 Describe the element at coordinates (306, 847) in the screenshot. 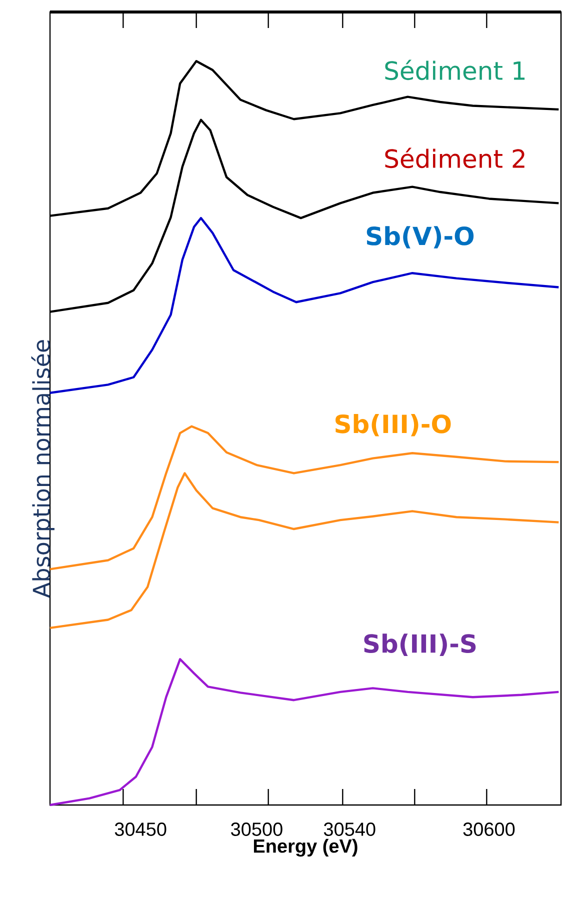

I see `x-axis-title: Energy (eV)` at that location.